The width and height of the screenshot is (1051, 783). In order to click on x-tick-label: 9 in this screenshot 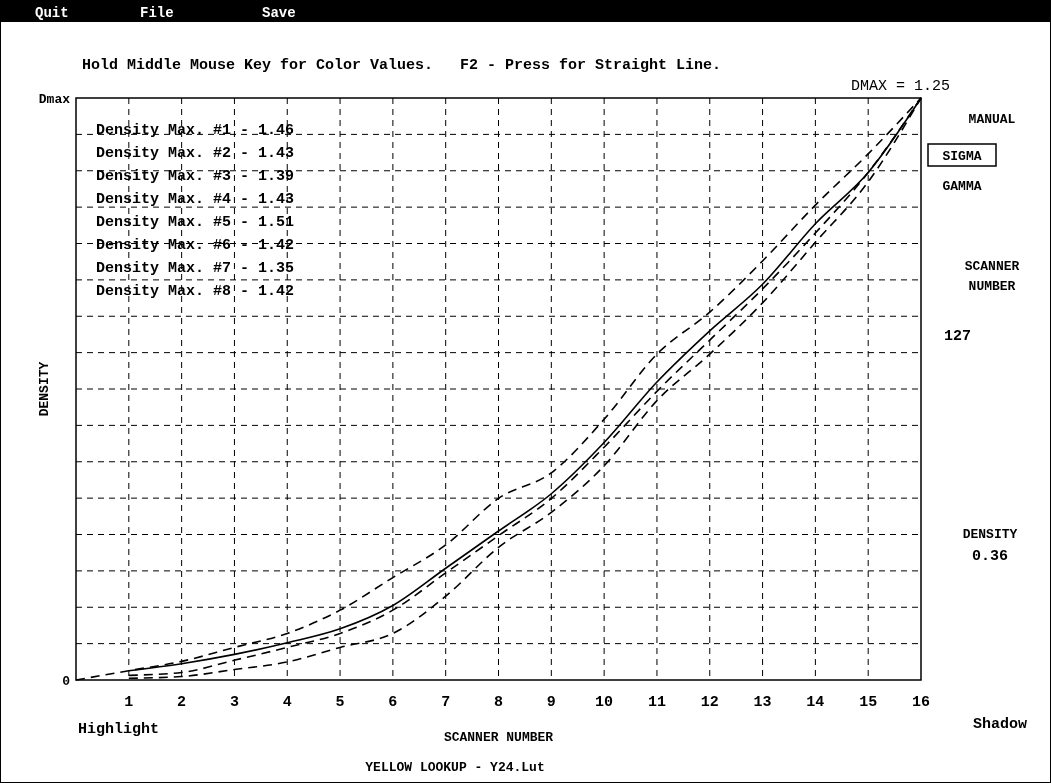, I will do `click(551, 702)`.